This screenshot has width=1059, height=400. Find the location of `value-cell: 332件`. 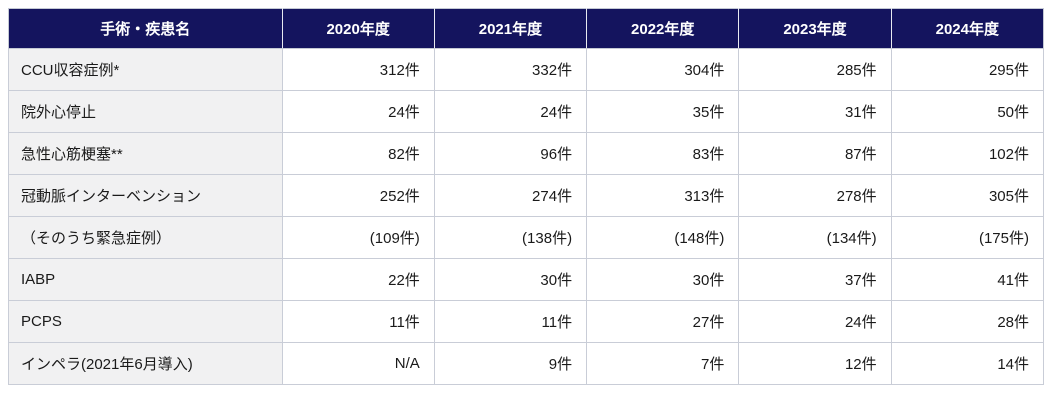

value-cell: 332件 is located at coordinates (510, 69).